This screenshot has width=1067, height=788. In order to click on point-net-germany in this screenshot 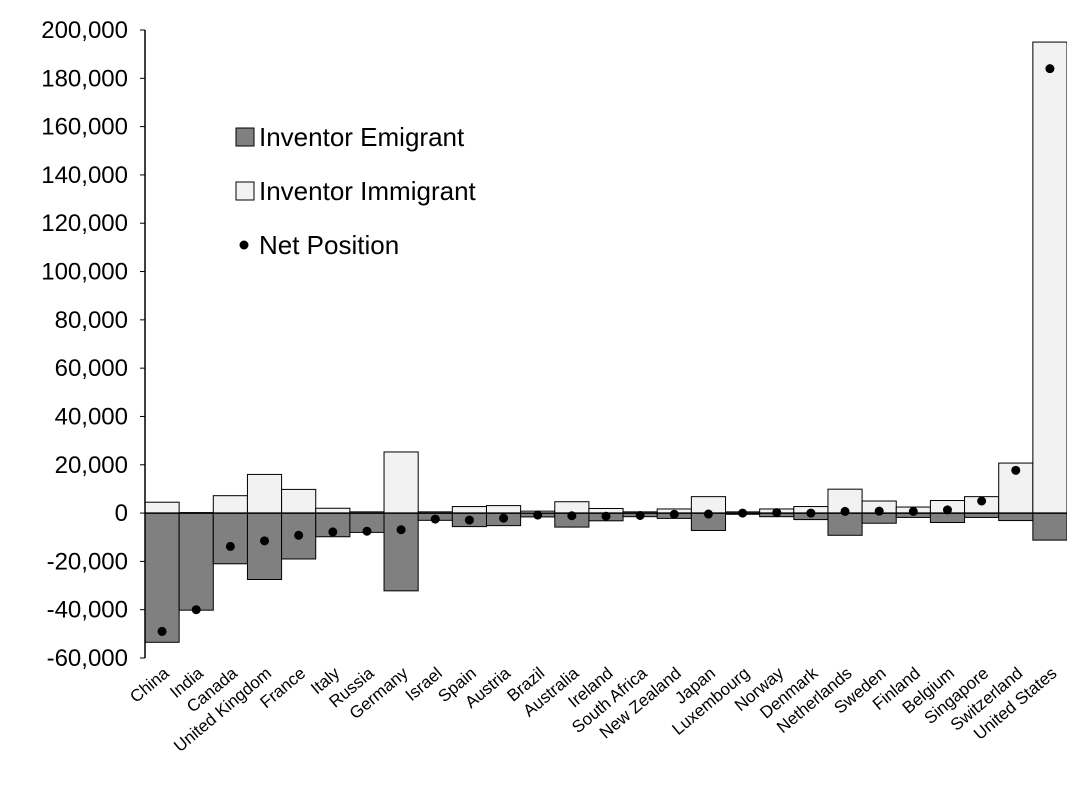, I will do `click(401, 530)`.